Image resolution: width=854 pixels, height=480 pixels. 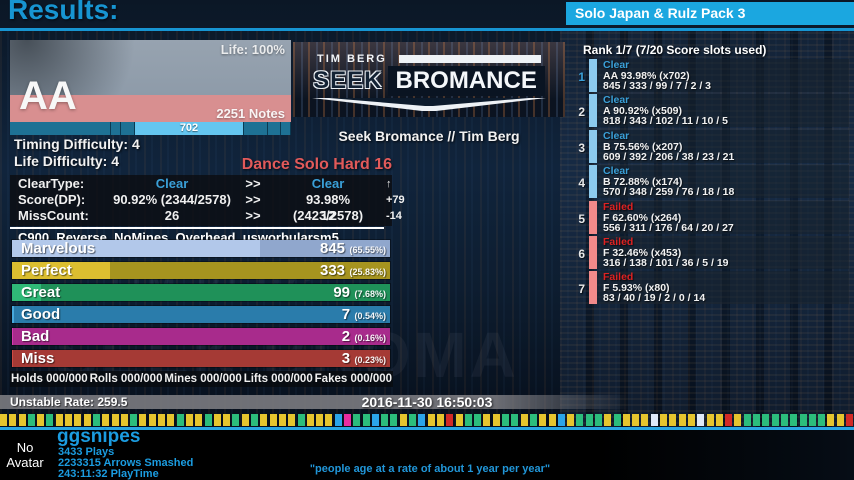 I want to click on header-divider, so click(x=427, y=29).